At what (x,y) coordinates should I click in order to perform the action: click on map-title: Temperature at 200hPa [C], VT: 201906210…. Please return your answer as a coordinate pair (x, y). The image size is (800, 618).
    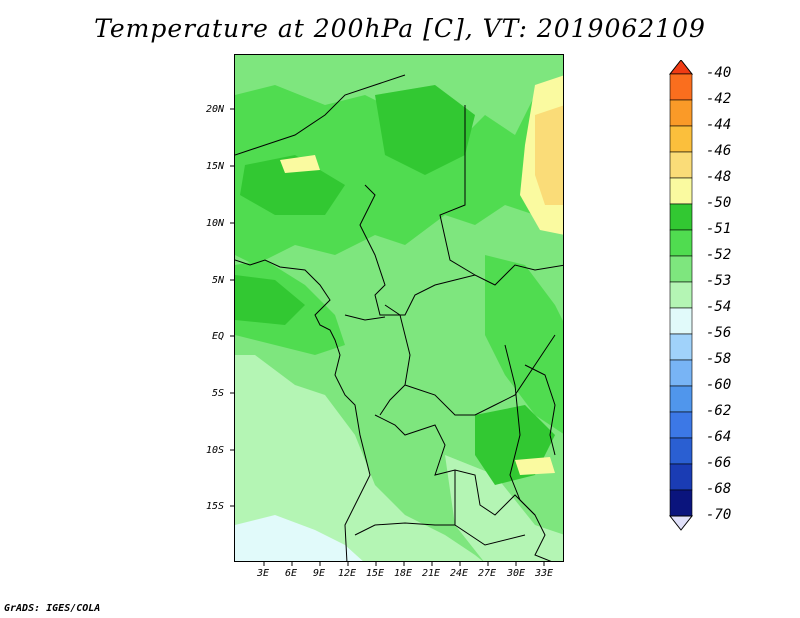
    Looking at the image, I should click on (400, 28).